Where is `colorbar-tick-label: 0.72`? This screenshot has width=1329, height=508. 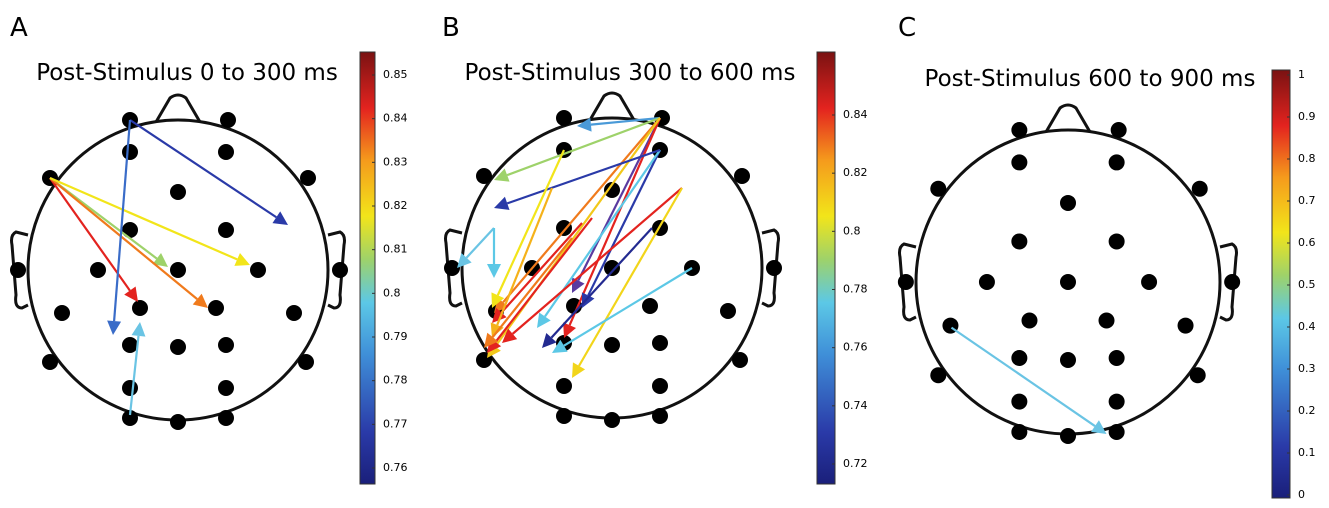 colorbar-tick-label: 0.72 is located at coordinates (855, 463).